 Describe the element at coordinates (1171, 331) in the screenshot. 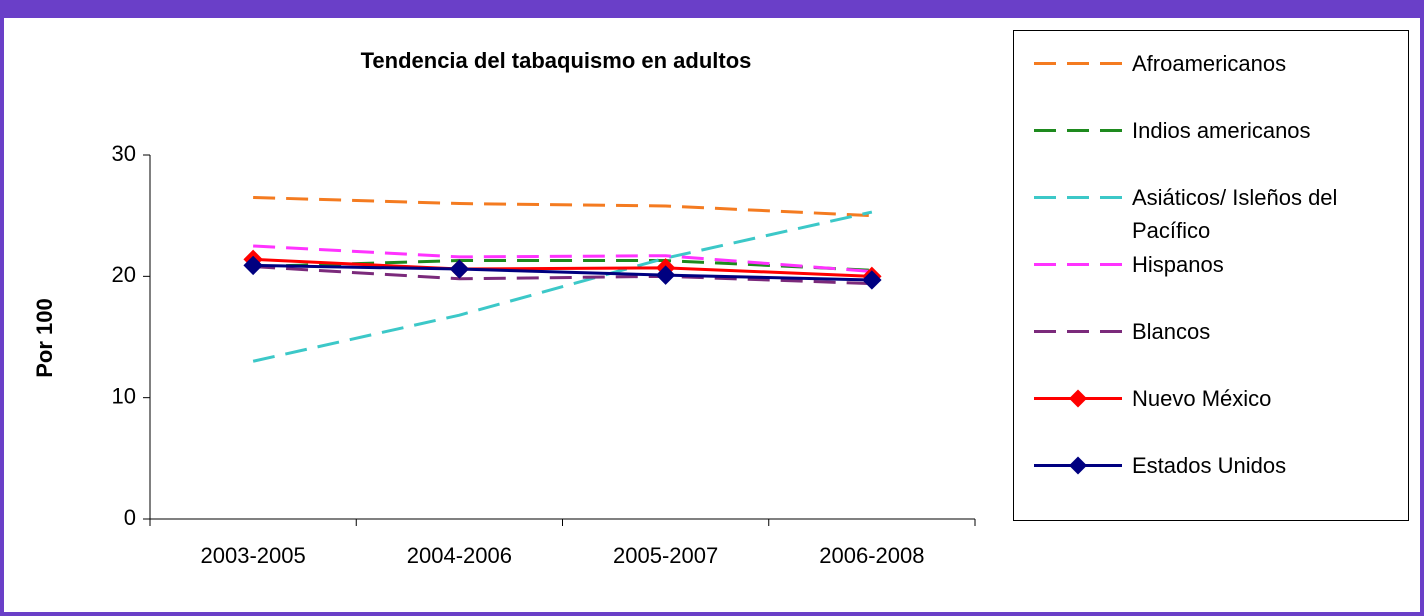

I see `legend-label: Blancos` at that location.